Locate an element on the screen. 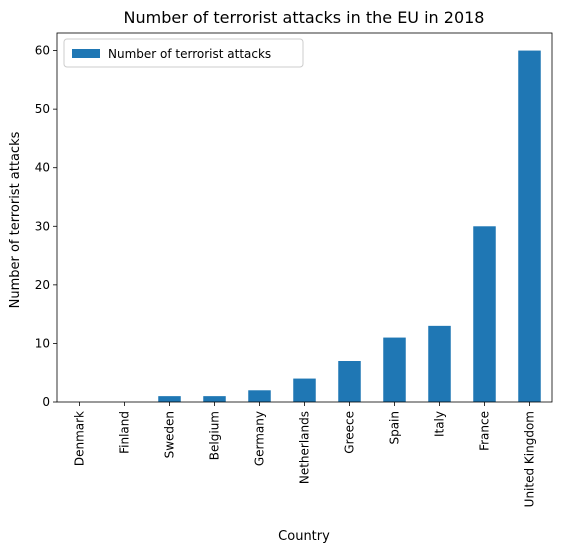  legend-label: Number of terrorist attacks is located at coordinates (189, 54).